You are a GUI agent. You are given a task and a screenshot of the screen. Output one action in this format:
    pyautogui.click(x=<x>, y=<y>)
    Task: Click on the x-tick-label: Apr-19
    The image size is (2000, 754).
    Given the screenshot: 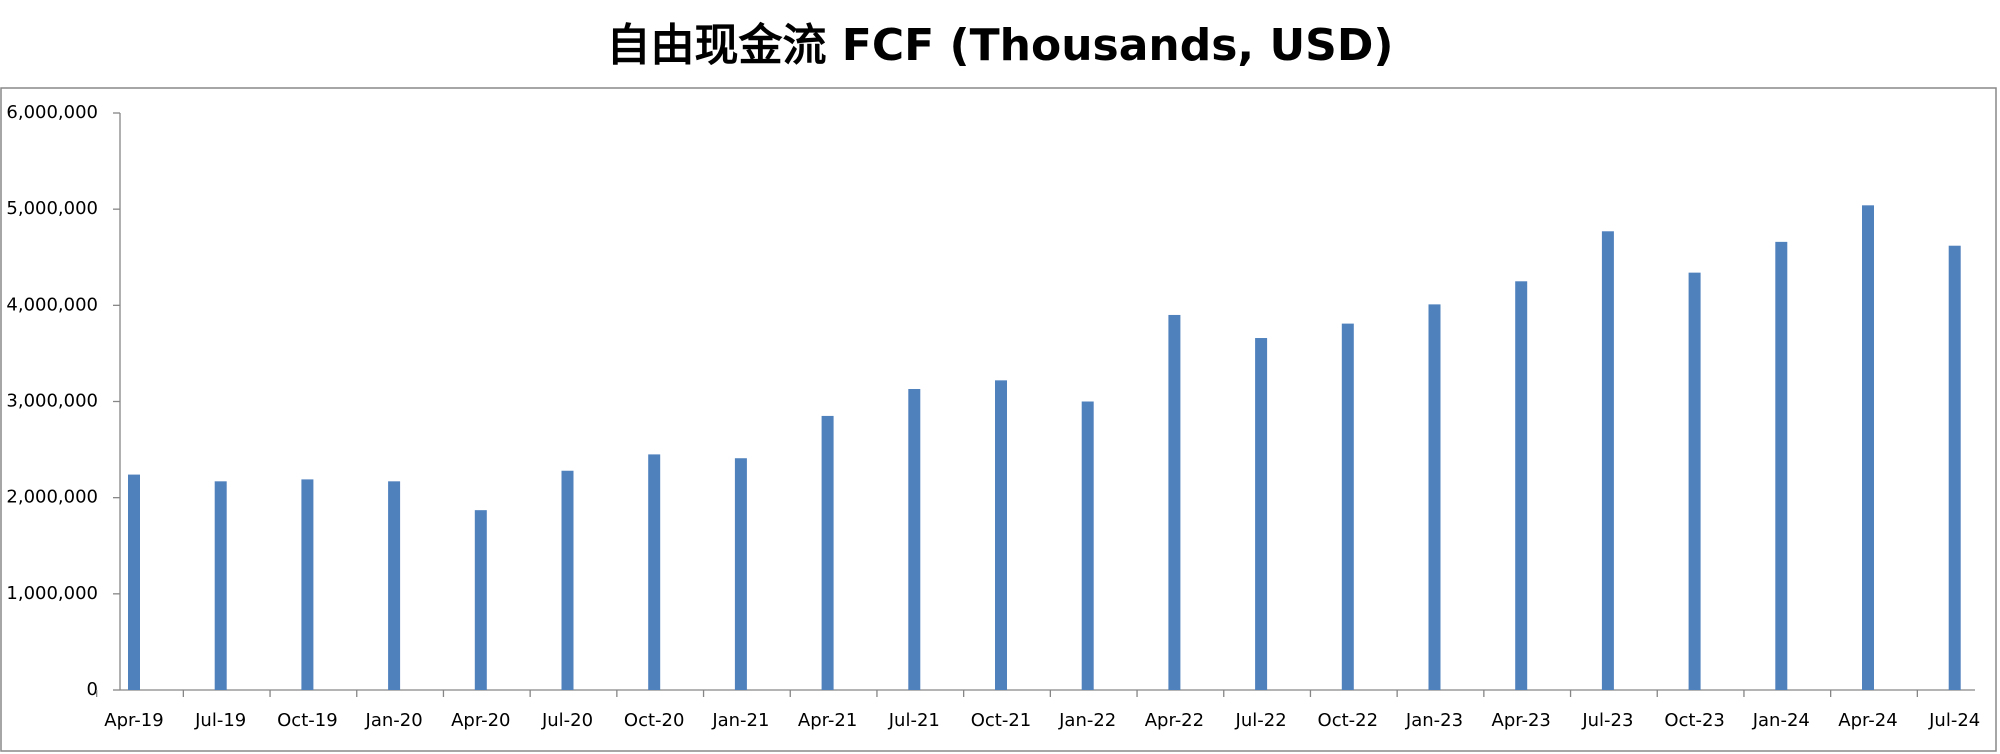 What is the action you would take?
    pyautogui.click(x=133, y=720)
    